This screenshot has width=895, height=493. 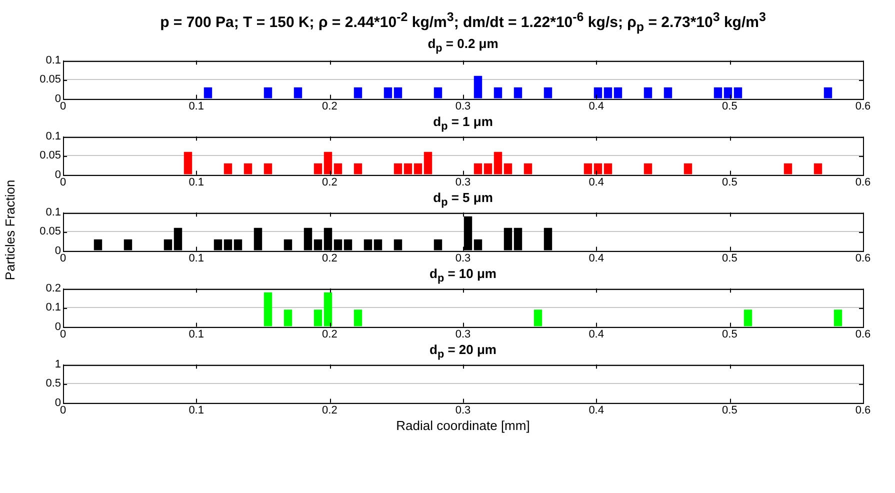 I want to click on chart-title: d$_{p}$ = 1 μm, so click(x=463, y=123).